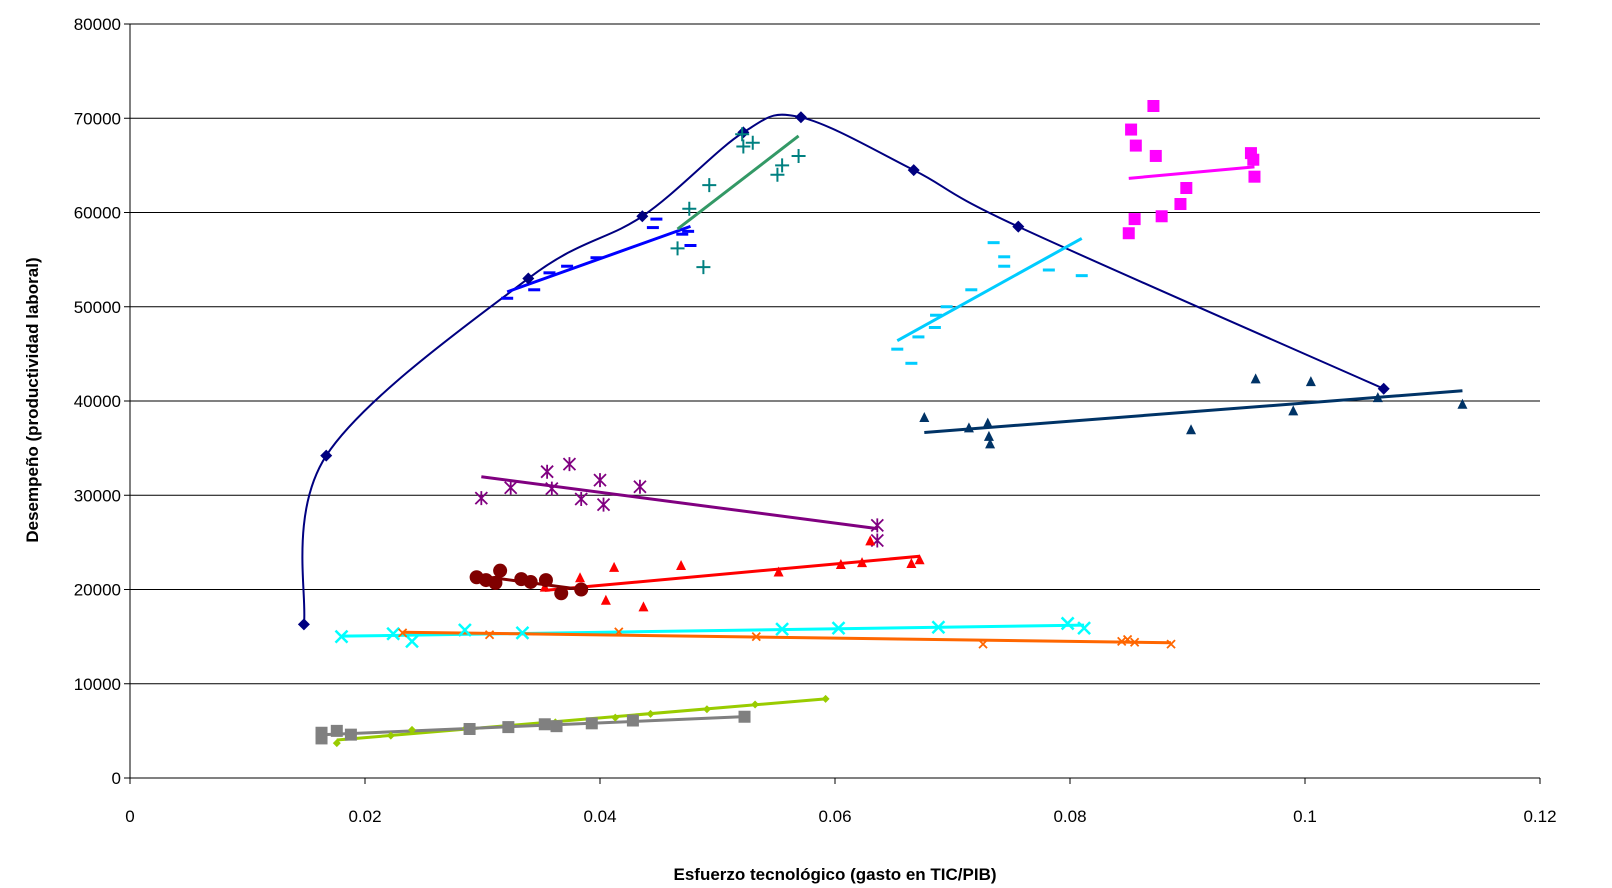  I want to click on x-tick-label: 0.06, so click(834, 816).